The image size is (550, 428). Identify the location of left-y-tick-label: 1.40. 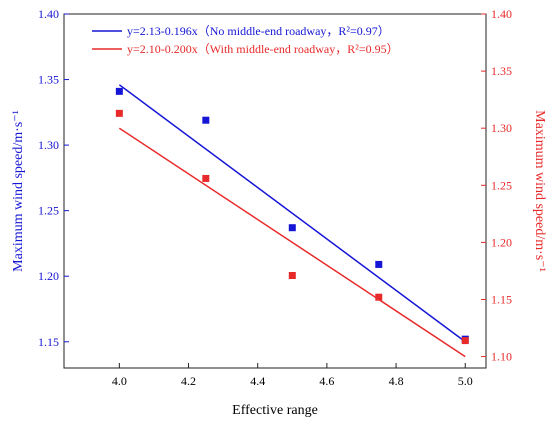
(48, 14).